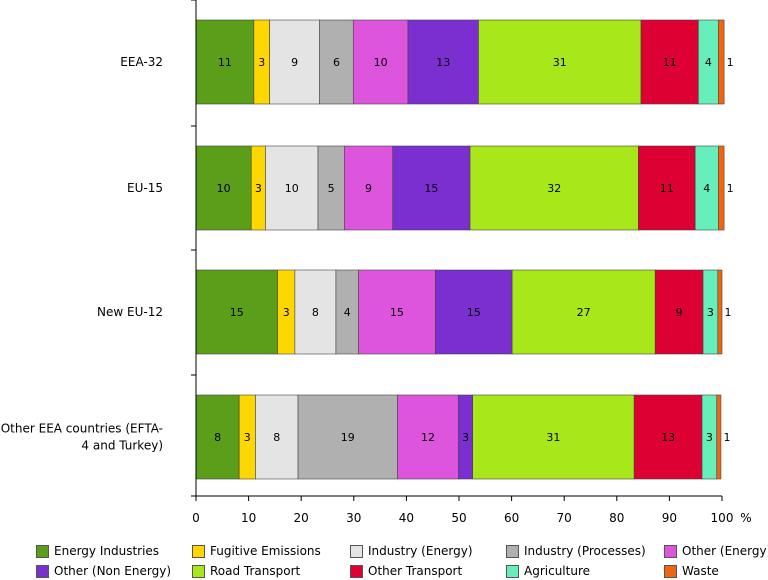 This screenshot has height=580, width=768. Describe the element at coordinates (725, 551) in the screenshot. I see `legend-label: Other (Energy)` at that location.